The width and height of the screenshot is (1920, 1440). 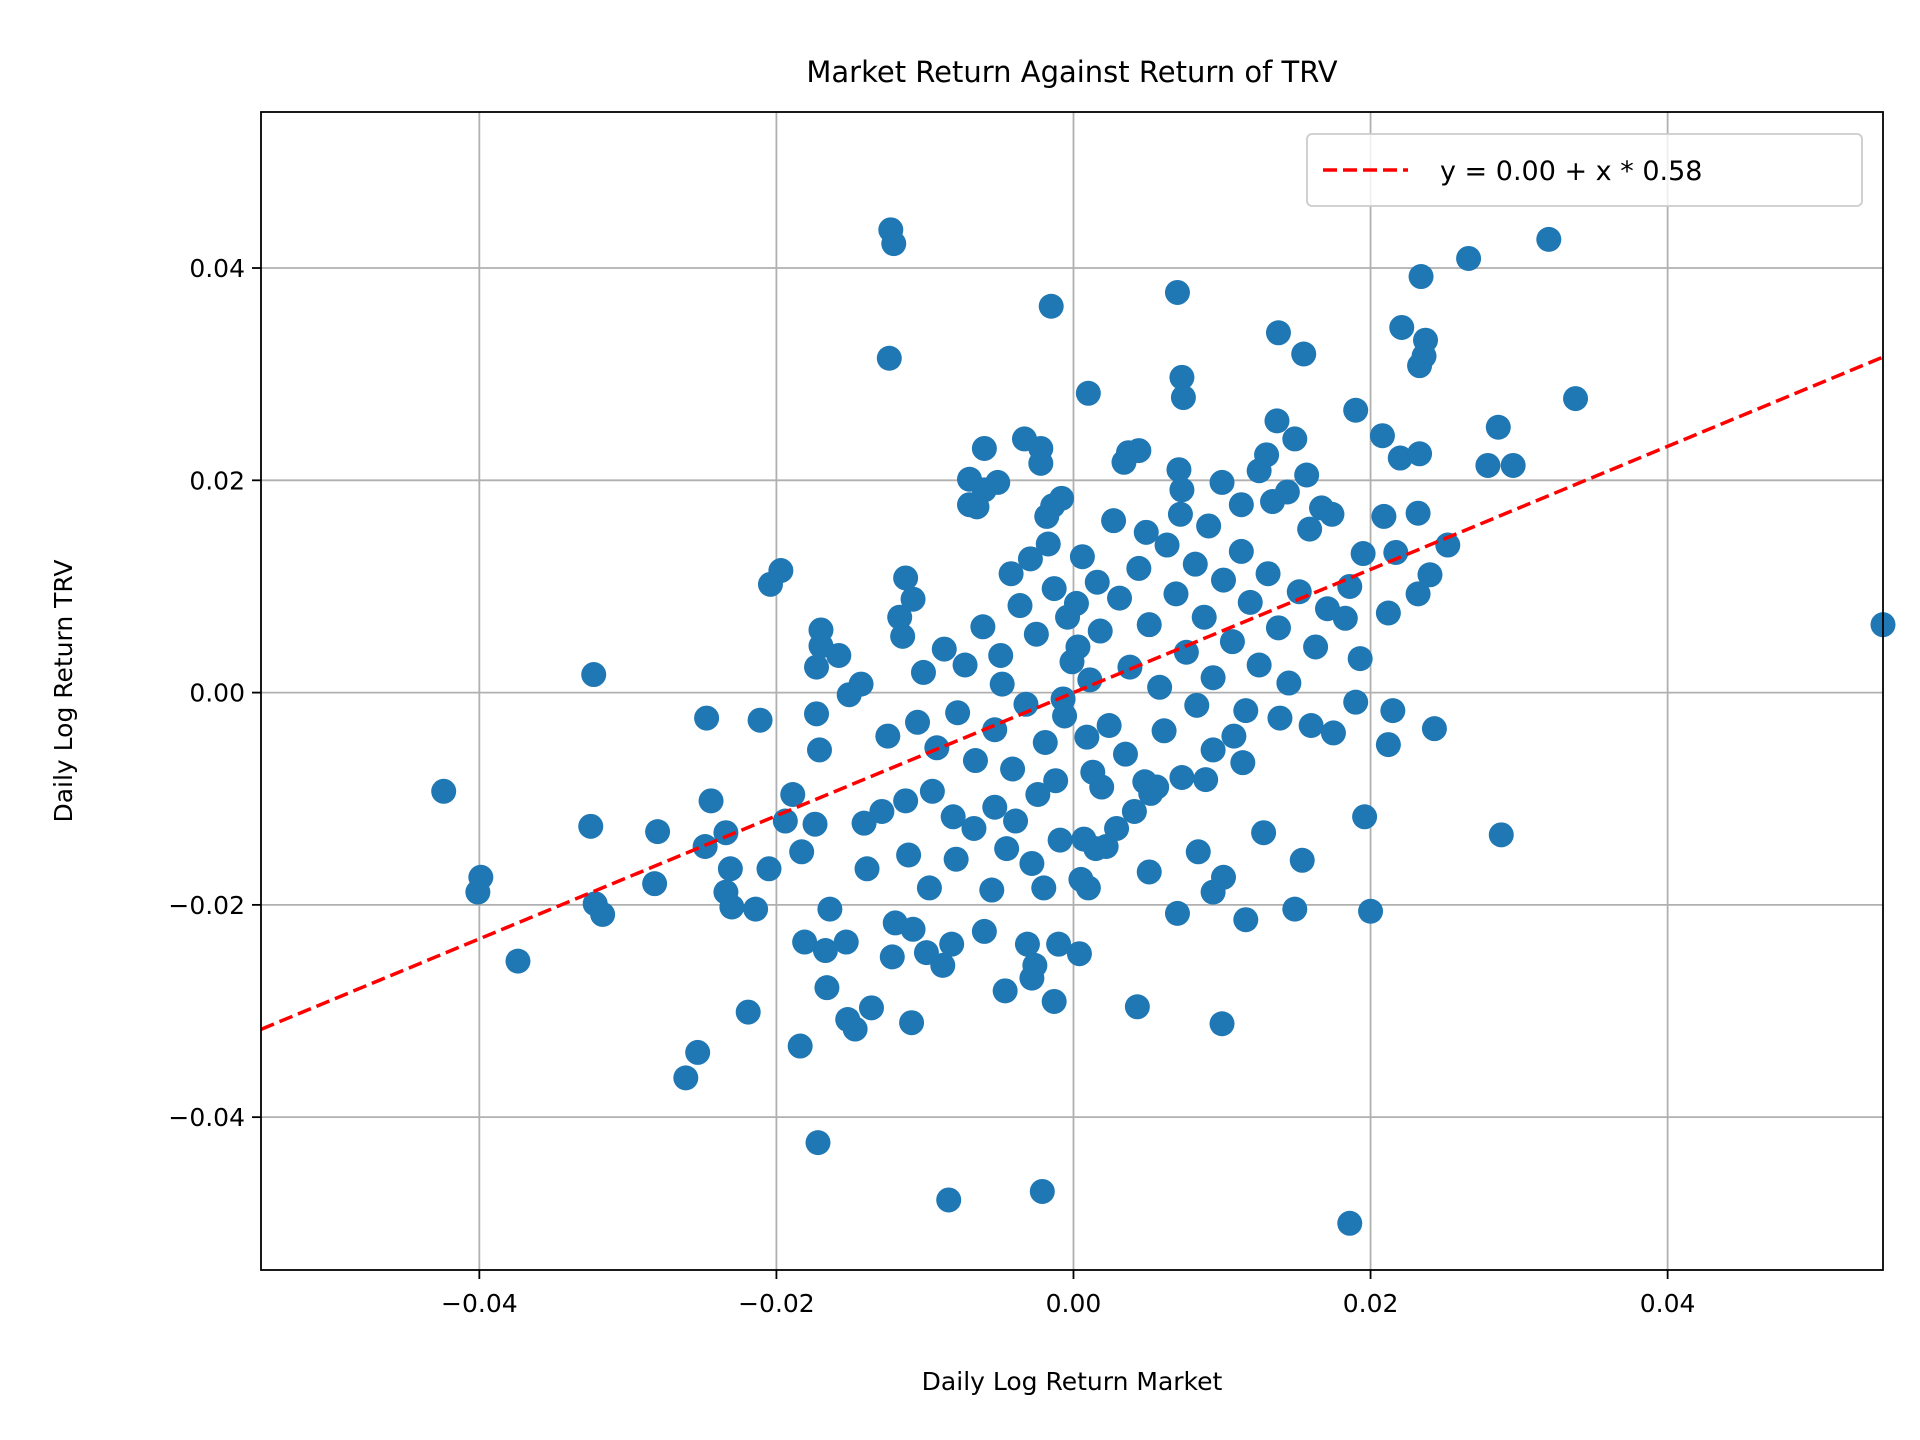 I want to click on legend: y = 0.00 + x * 0.58, so click(x=1584, y=170).